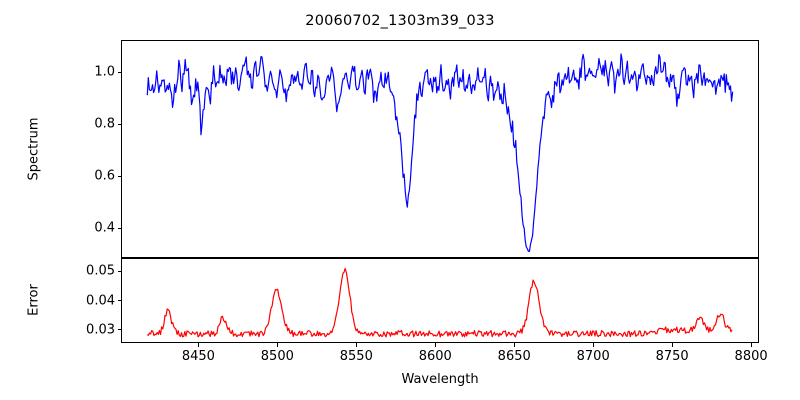  What do you see at coordinates (277, 356) in the screenshot?
I see `xtick-label-8500: 8500` at bounding box center [277, 356].